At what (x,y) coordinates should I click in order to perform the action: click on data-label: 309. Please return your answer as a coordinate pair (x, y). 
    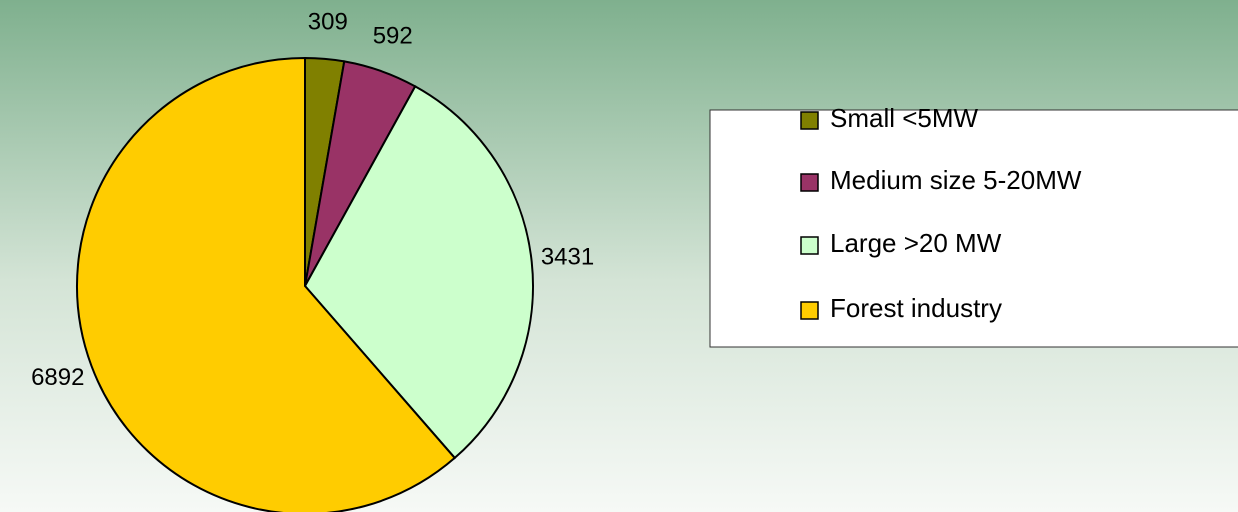
    Looking at the image, I should click on (328, 21).